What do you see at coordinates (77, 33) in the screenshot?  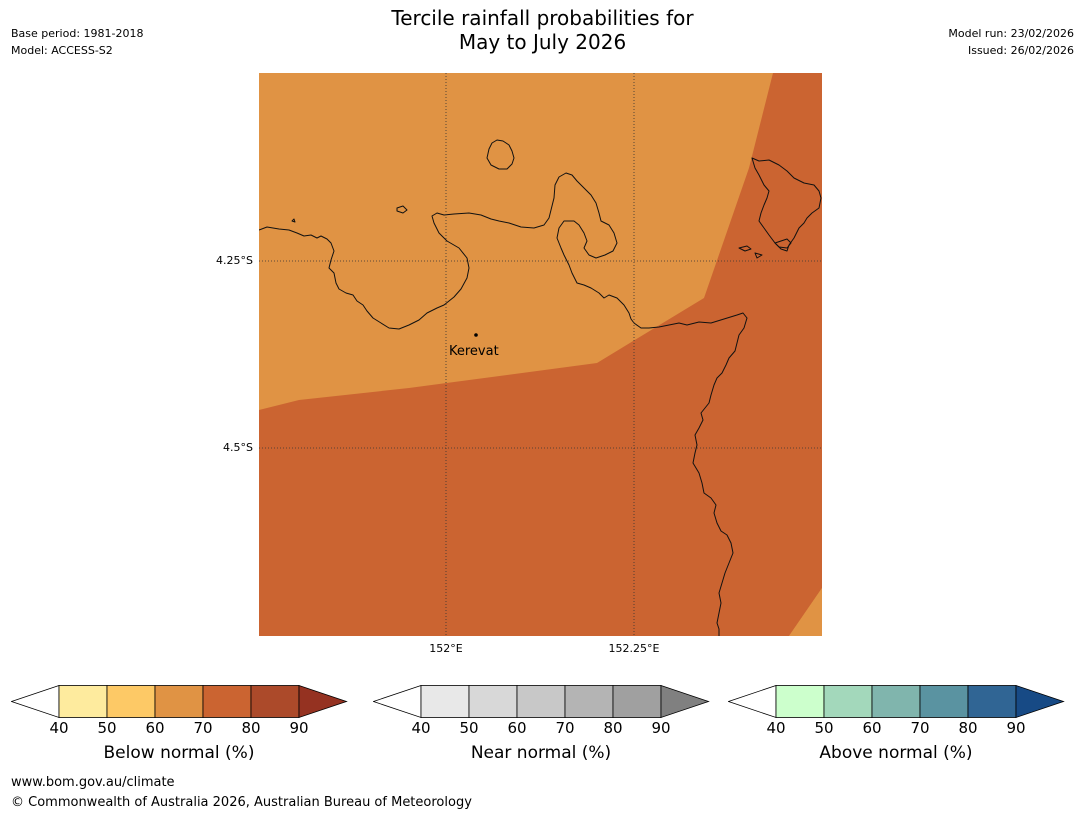 I see `base-period-text: Base period: 1981-2018` at bounding box center [77, 33].